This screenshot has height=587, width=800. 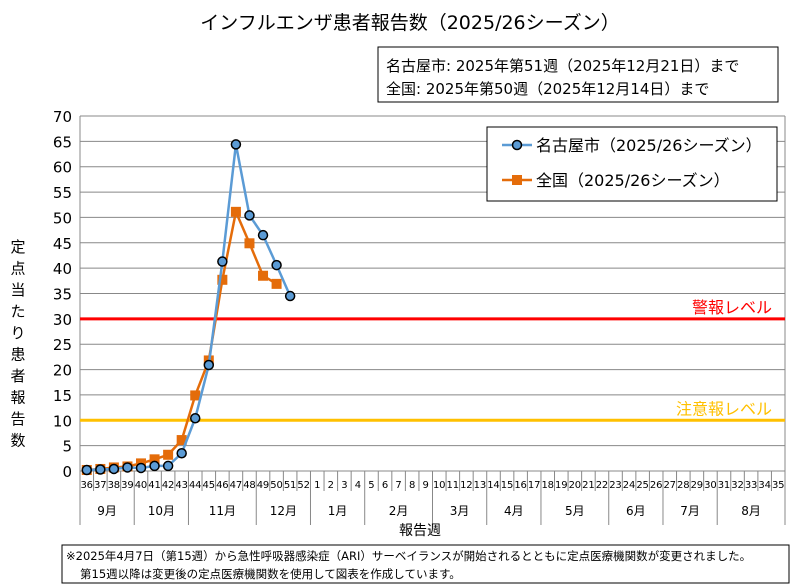 I want to click on y-label-char: 告, so click(x=17, y=419).